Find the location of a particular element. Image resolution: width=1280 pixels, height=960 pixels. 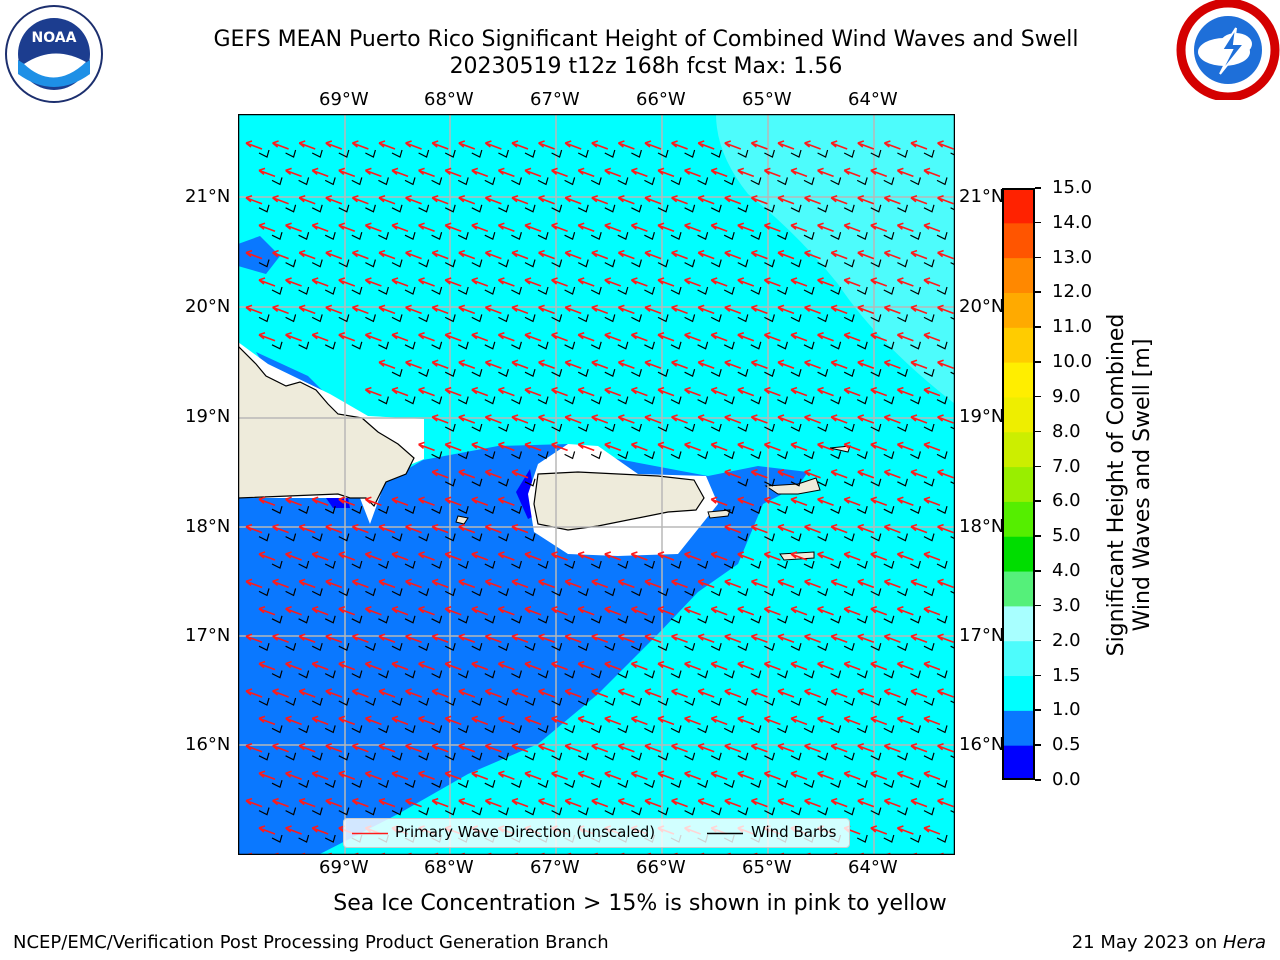

colorbar-tick-mark is located at coordinates (1038, 780).